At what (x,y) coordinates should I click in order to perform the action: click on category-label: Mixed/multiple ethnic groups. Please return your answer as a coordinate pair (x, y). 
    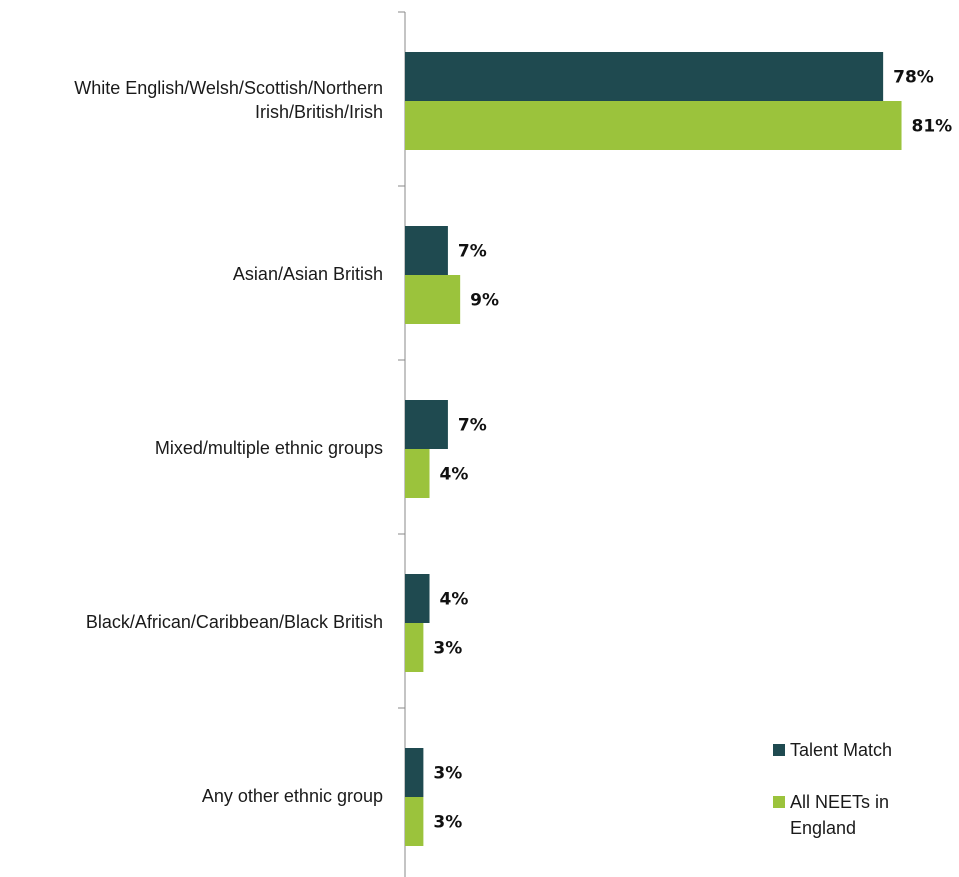
    Looking at the image, I should click on (268, 448).